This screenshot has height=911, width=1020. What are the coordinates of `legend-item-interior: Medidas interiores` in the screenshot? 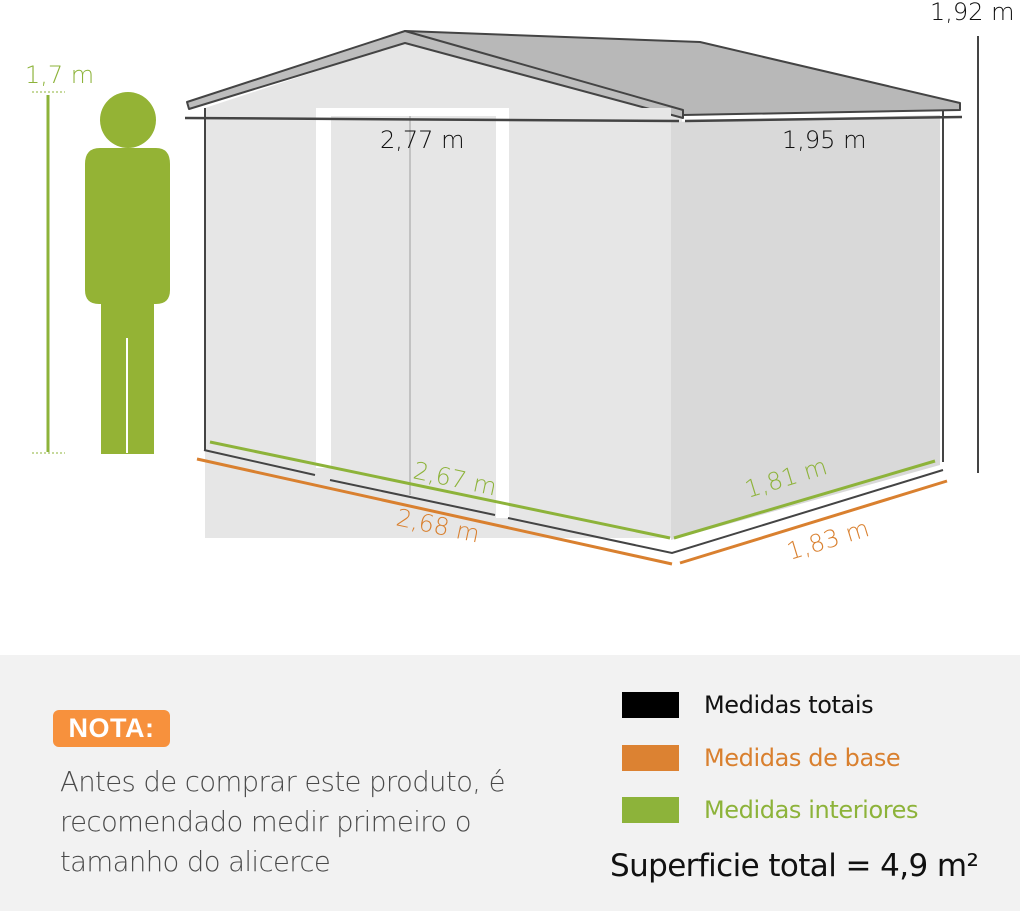 It's located at (770, 810).